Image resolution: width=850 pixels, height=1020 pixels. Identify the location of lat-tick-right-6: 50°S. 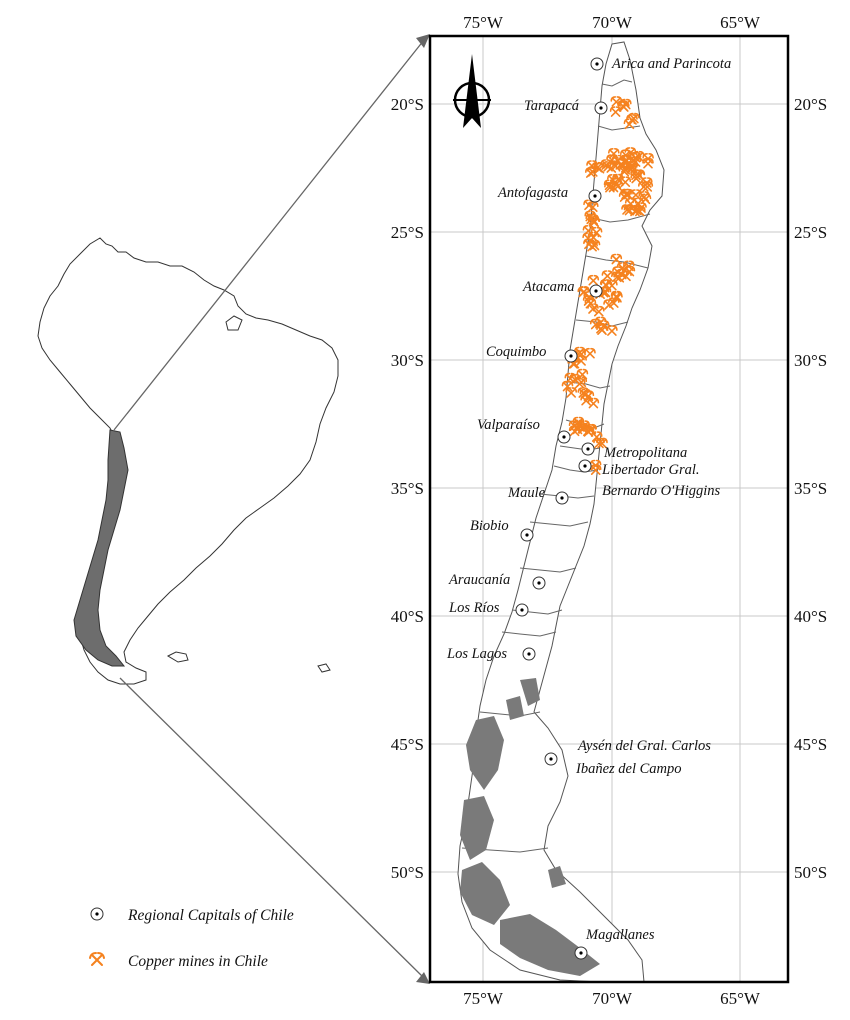
(810, 872).